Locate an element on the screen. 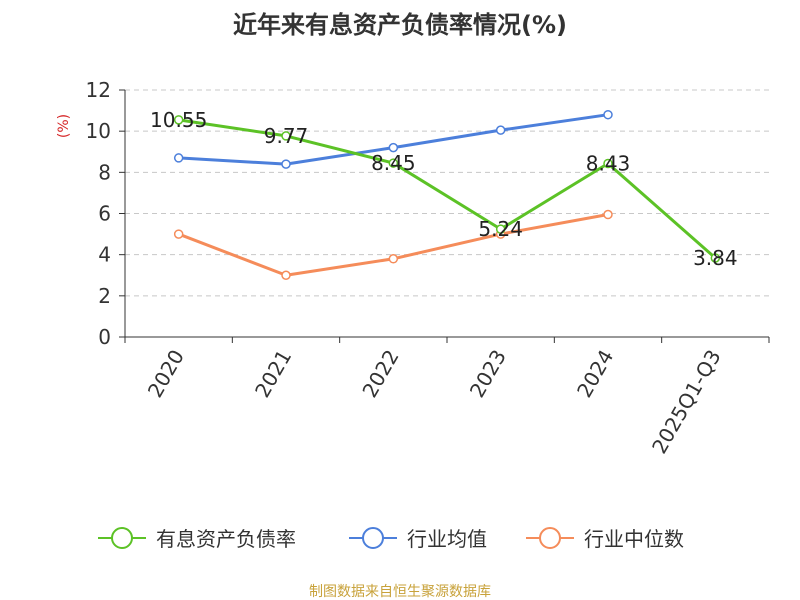 The width and height of the screenshot is (800, 600). series-行业中位数 is located at coordinates (393, 244).